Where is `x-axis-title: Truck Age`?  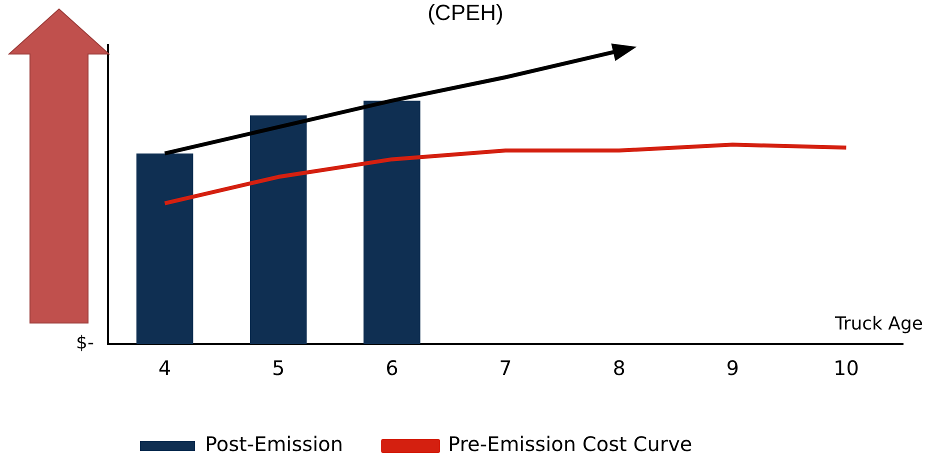
x-axis-title: Truck Age is located at coordinates (878, 324).